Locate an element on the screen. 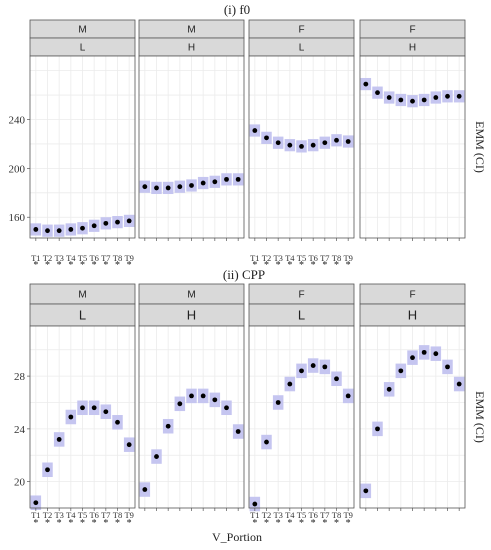 The image size is (491, 550). y-tick-label: 20 is located at coordinates (20, 483).